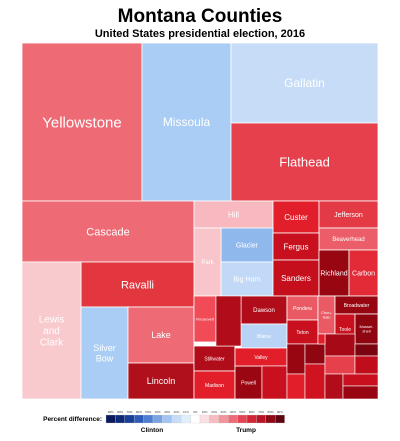 This screenshot has height=441, width=400. I want to click on legend-swatches, so click(195, 419).